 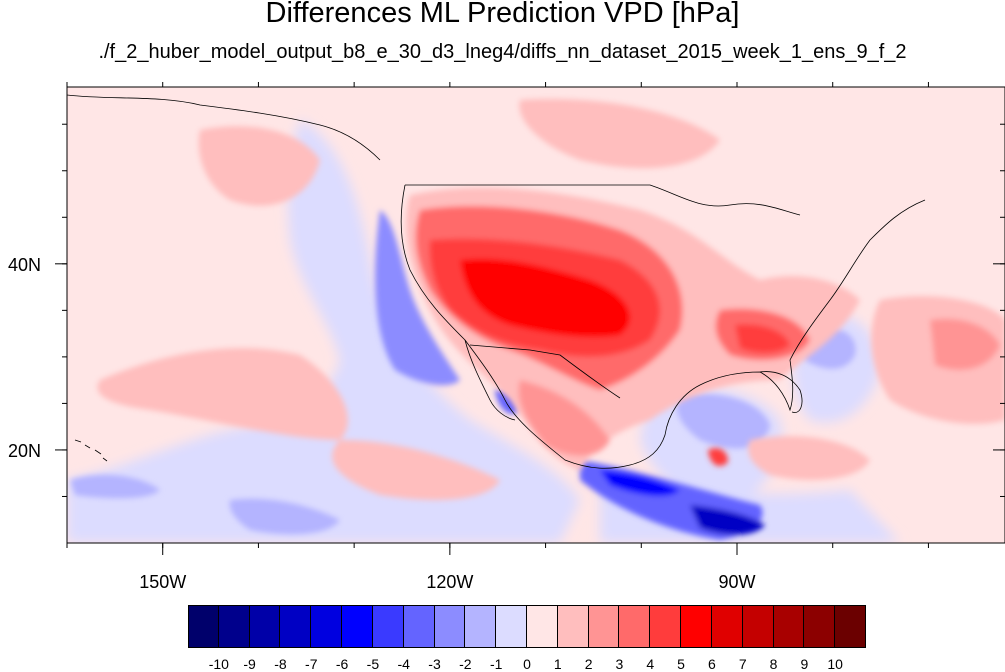 I want to click on y-tick-label: 20N, so click(x=24, y=451).